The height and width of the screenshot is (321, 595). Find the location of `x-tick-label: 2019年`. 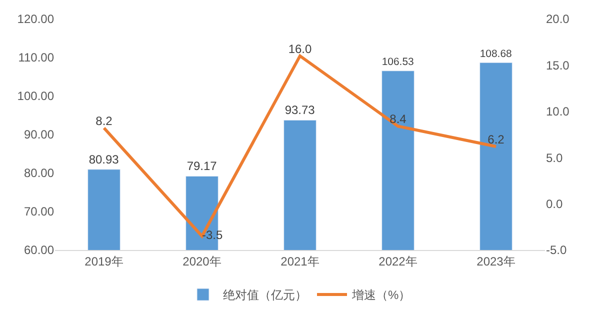

x-tick-label: 2019年 is located at coordinates (104, 261).